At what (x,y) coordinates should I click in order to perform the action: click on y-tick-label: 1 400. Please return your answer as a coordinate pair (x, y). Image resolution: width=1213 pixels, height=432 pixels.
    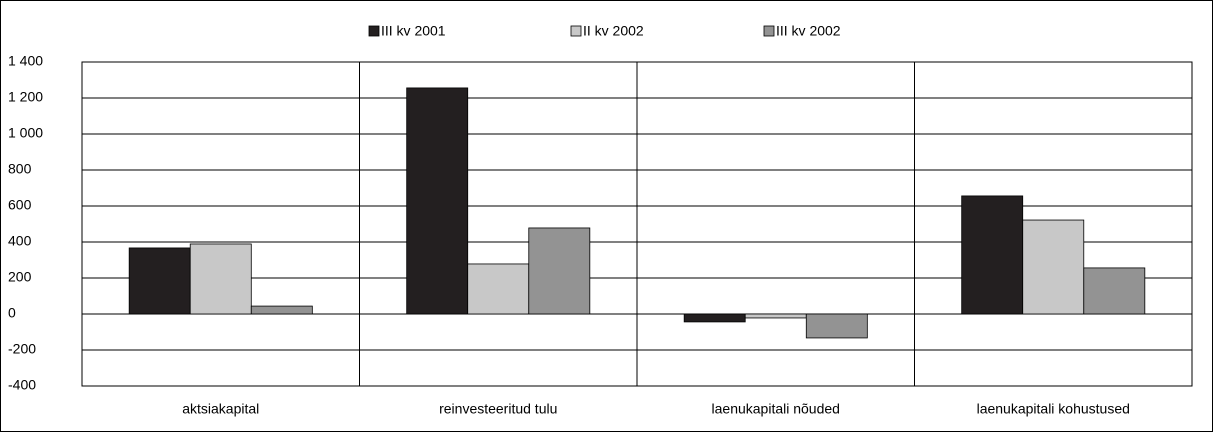
    Looking at the image, I should click on (25, 61).